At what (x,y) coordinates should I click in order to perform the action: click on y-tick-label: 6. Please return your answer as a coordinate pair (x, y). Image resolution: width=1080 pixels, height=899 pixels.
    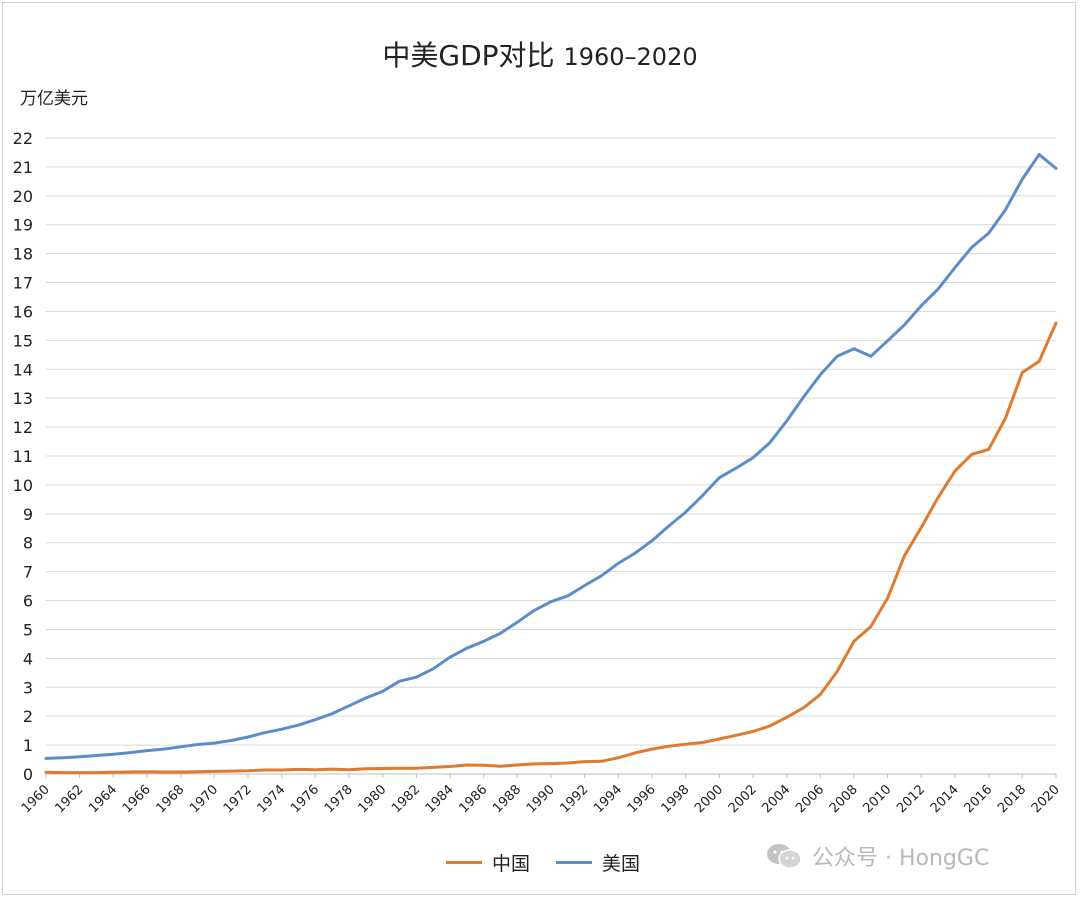
    Looking at the image, I should click on (28, 601).